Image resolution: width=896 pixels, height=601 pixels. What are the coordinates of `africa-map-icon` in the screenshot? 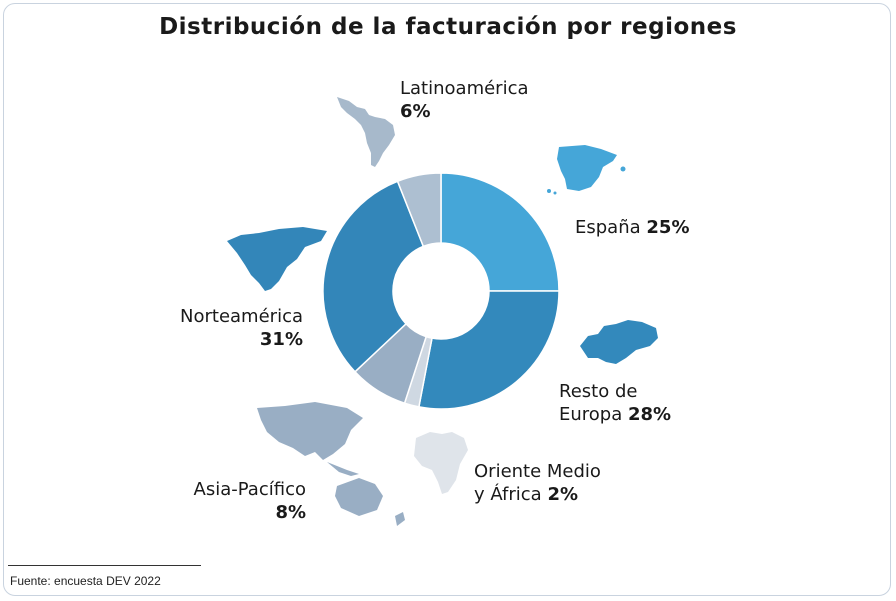 It's located at (441, 463).